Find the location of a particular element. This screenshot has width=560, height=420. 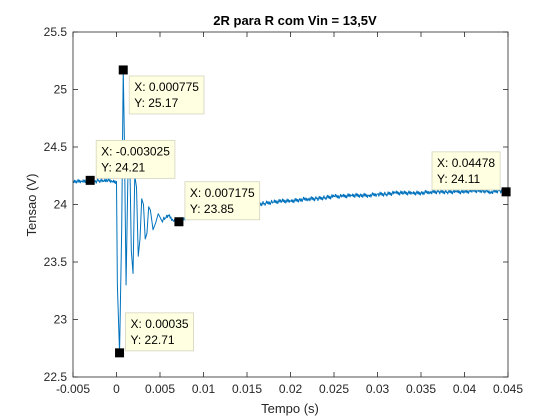

chart-title: 2R para R com Vin = 13,5V is located at coordinates (295, 20).